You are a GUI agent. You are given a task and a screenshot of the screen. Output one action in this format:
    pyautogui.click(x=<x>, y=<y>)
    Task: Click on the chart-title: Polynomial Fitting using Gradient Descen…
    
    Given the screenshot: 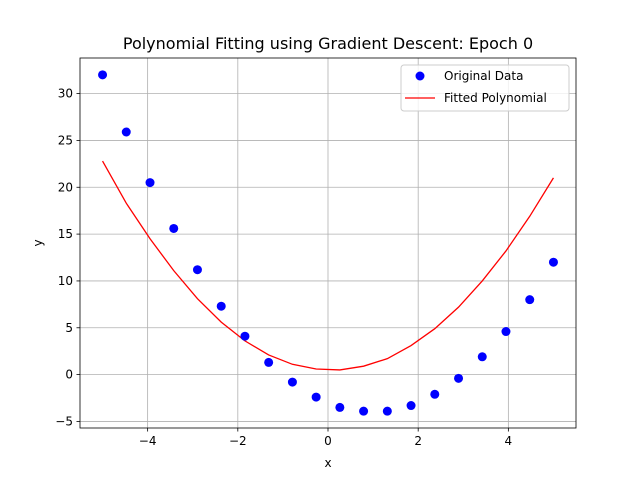 What is the action you would take?
    pyautogui.click(x=328, y=43)
    